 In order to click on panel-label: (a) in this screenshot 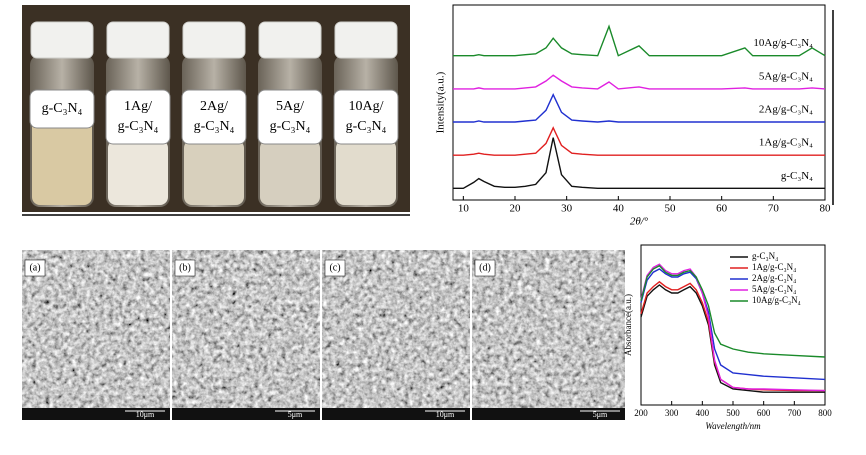, I will do `click(34, 267)`.